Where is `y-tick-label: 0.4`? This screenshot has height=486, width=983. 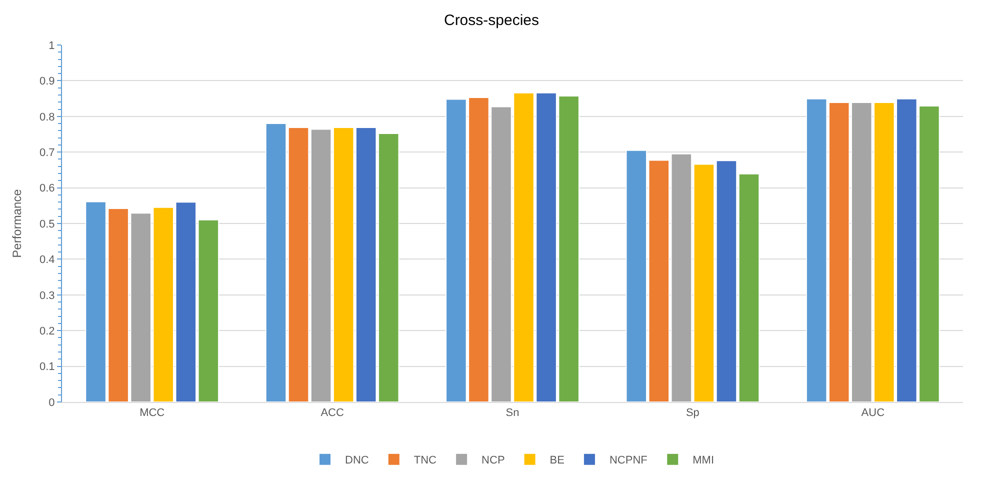
y-tick-label: 0.4 is located at coordinates (47, 260).